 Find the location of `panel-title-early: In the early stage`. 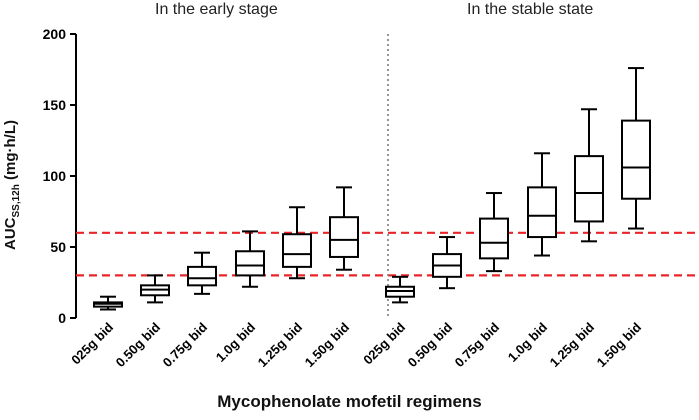

panel-title-early: In the early stage is located at coordinates (216, 9).